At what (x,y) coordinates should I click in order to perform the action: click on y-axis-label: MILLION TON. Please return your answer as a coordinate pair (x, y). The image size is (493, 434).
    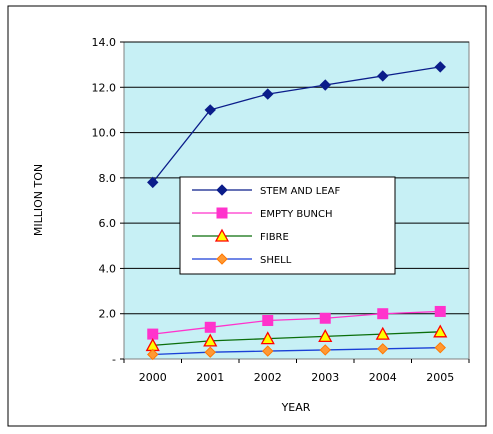
    Looking at the image, I should click on (38, 200).